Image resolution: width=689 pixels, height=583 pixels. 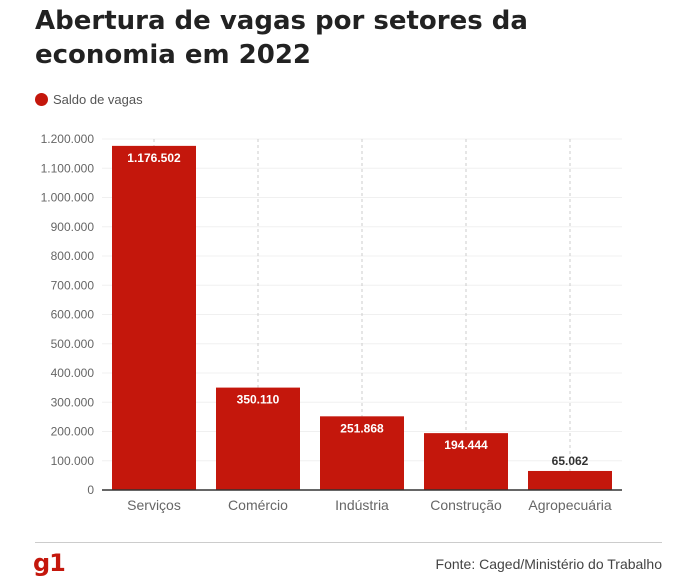 What do you see at coordinates (362, 428) in the screenshot?
I see `bar-value-label: 251.868` at bounding box center [362, 428].